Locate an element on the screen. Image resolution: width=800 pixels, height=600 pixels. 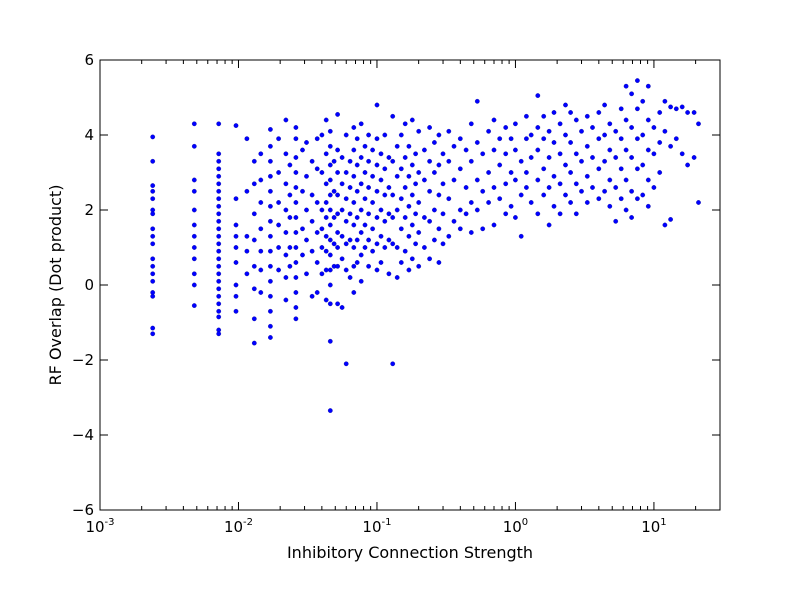
y-tick-label: 6 is located at coordinates (89, 60).